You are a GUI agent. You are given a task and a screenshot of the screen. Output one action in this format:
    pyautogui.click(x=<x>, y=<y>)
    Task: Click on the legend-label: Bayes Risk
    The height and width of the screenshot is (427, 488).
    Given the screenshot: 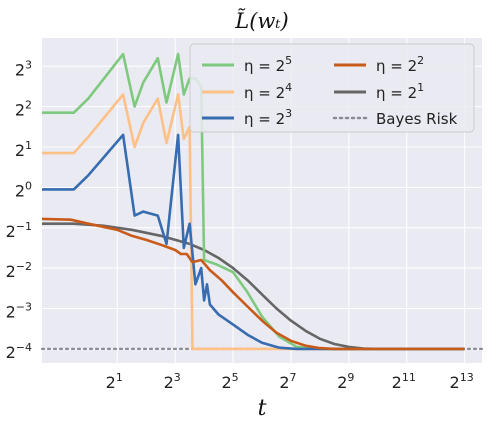 What is the action you would take?
    pyautogui.click(x=417, y=119)
    